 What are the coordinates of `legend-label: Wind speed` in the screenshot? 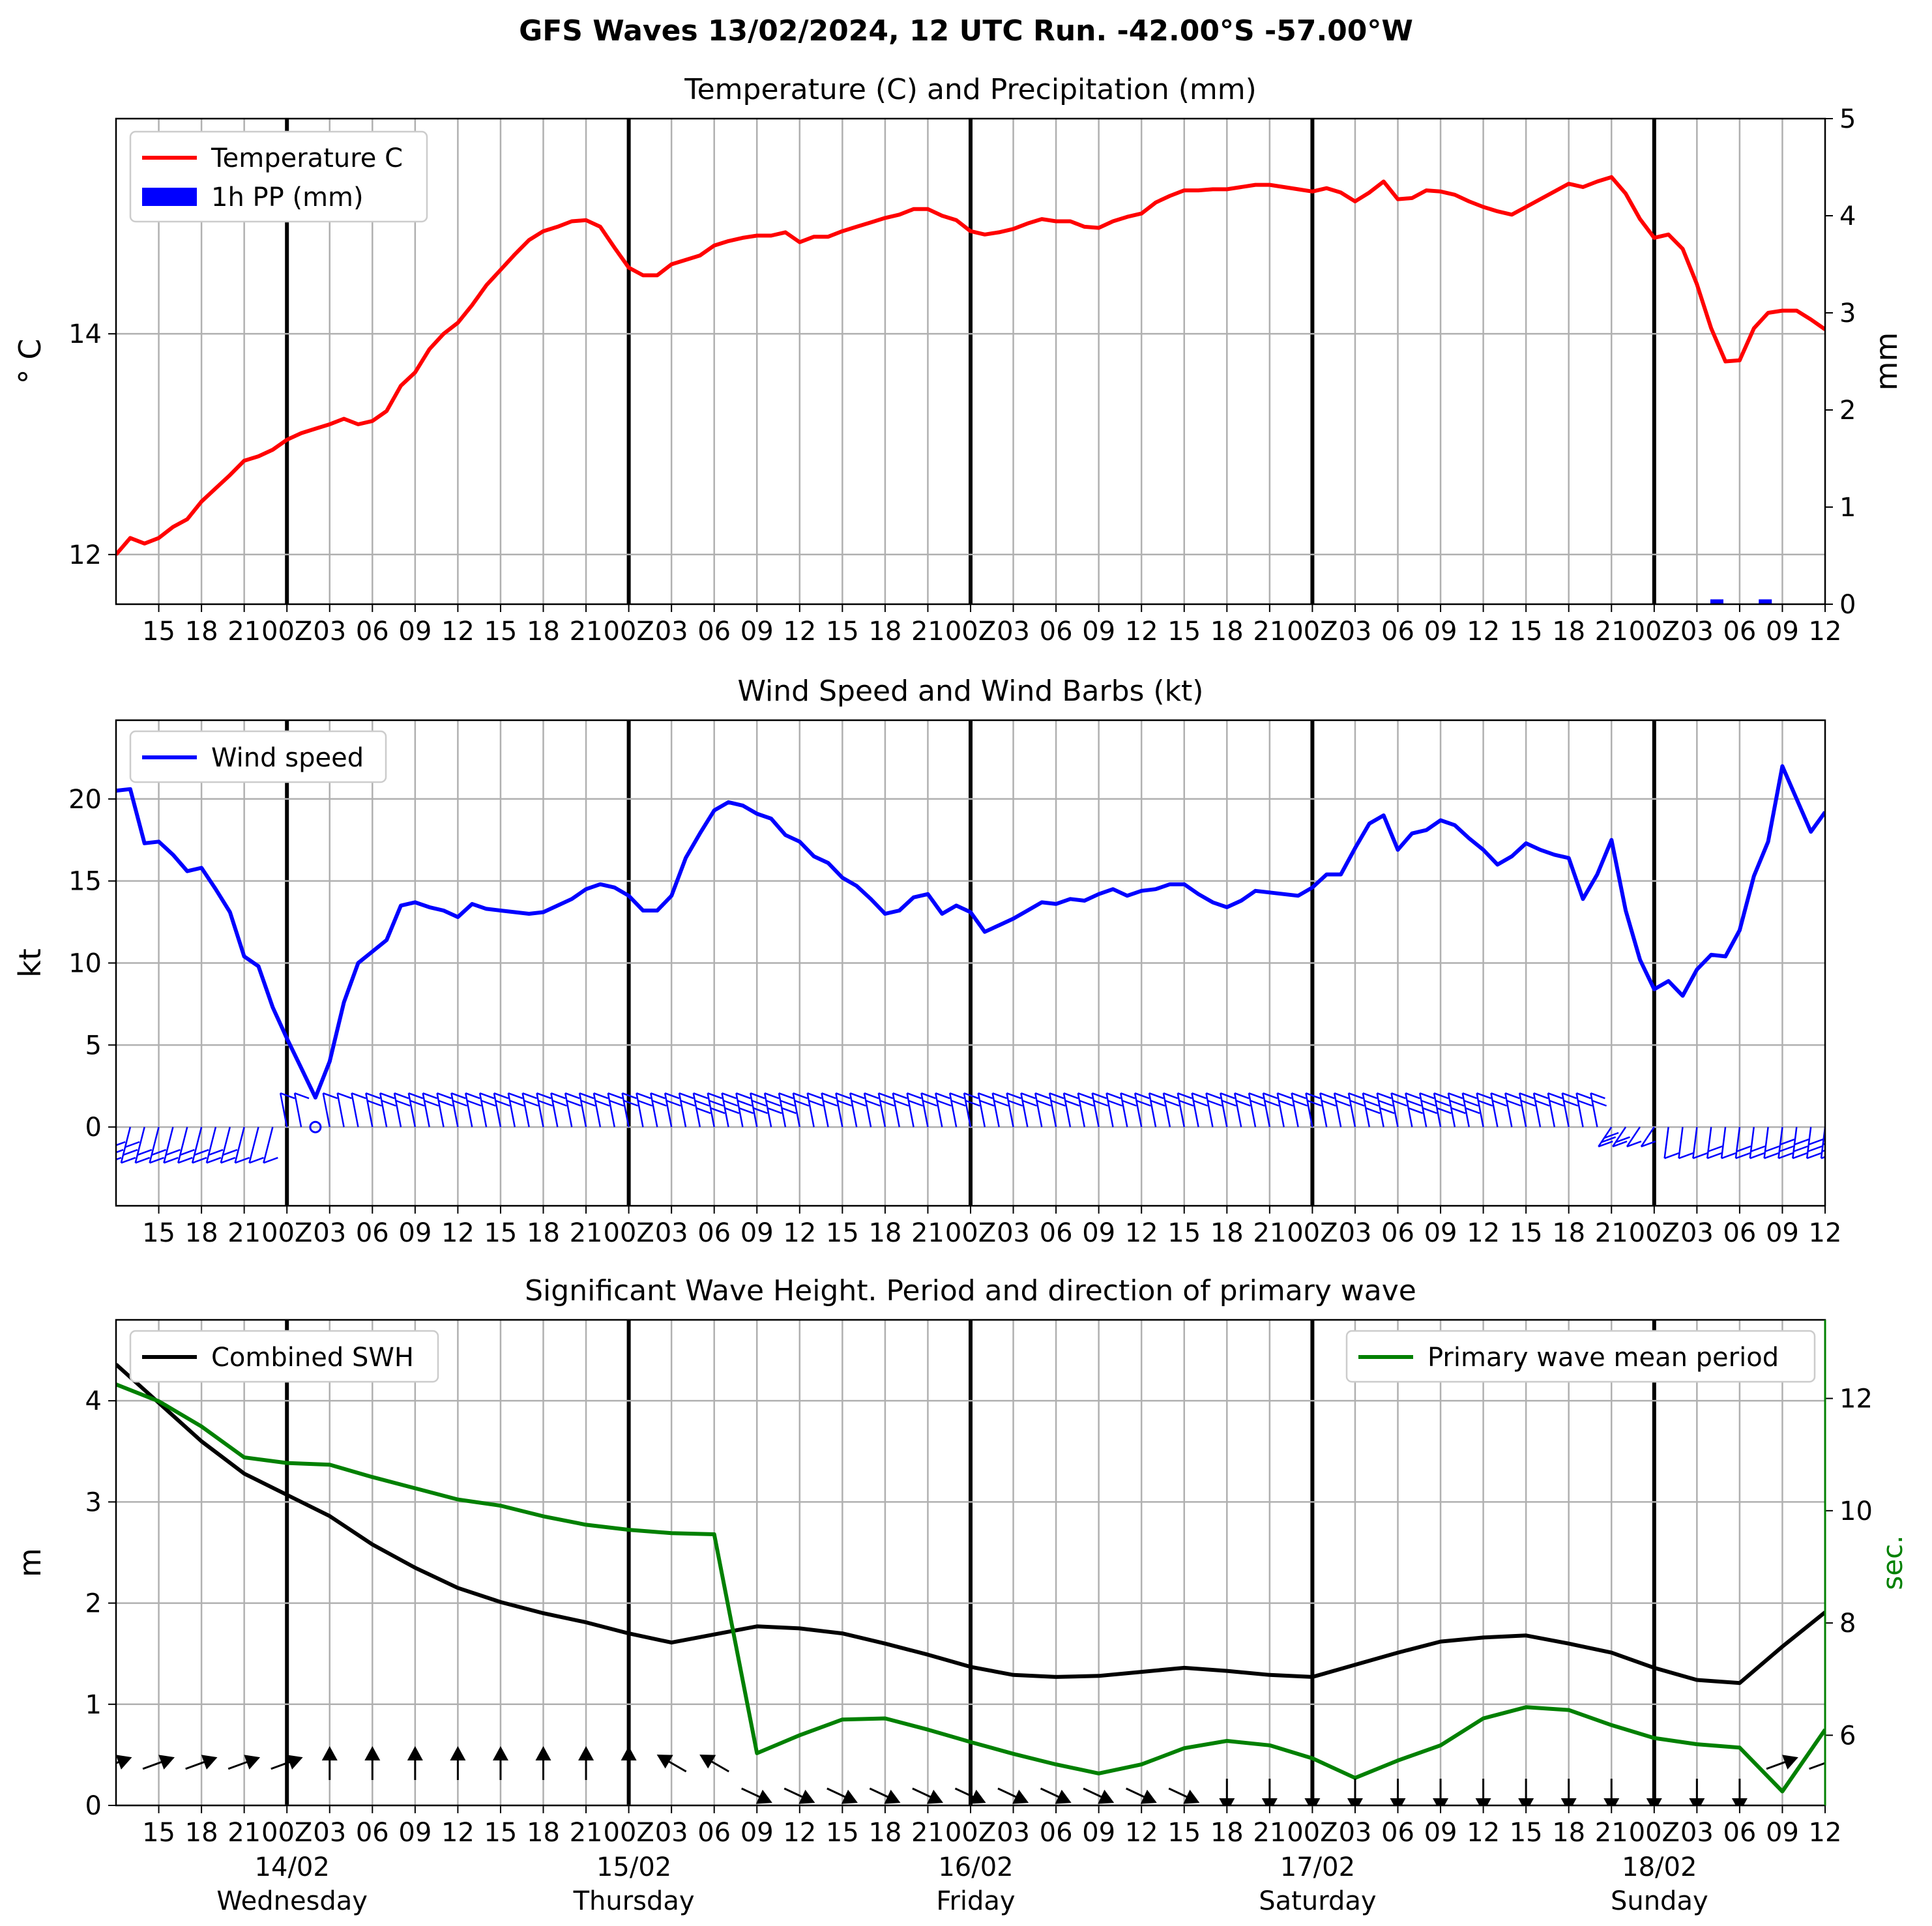 It's located at (287, 758).